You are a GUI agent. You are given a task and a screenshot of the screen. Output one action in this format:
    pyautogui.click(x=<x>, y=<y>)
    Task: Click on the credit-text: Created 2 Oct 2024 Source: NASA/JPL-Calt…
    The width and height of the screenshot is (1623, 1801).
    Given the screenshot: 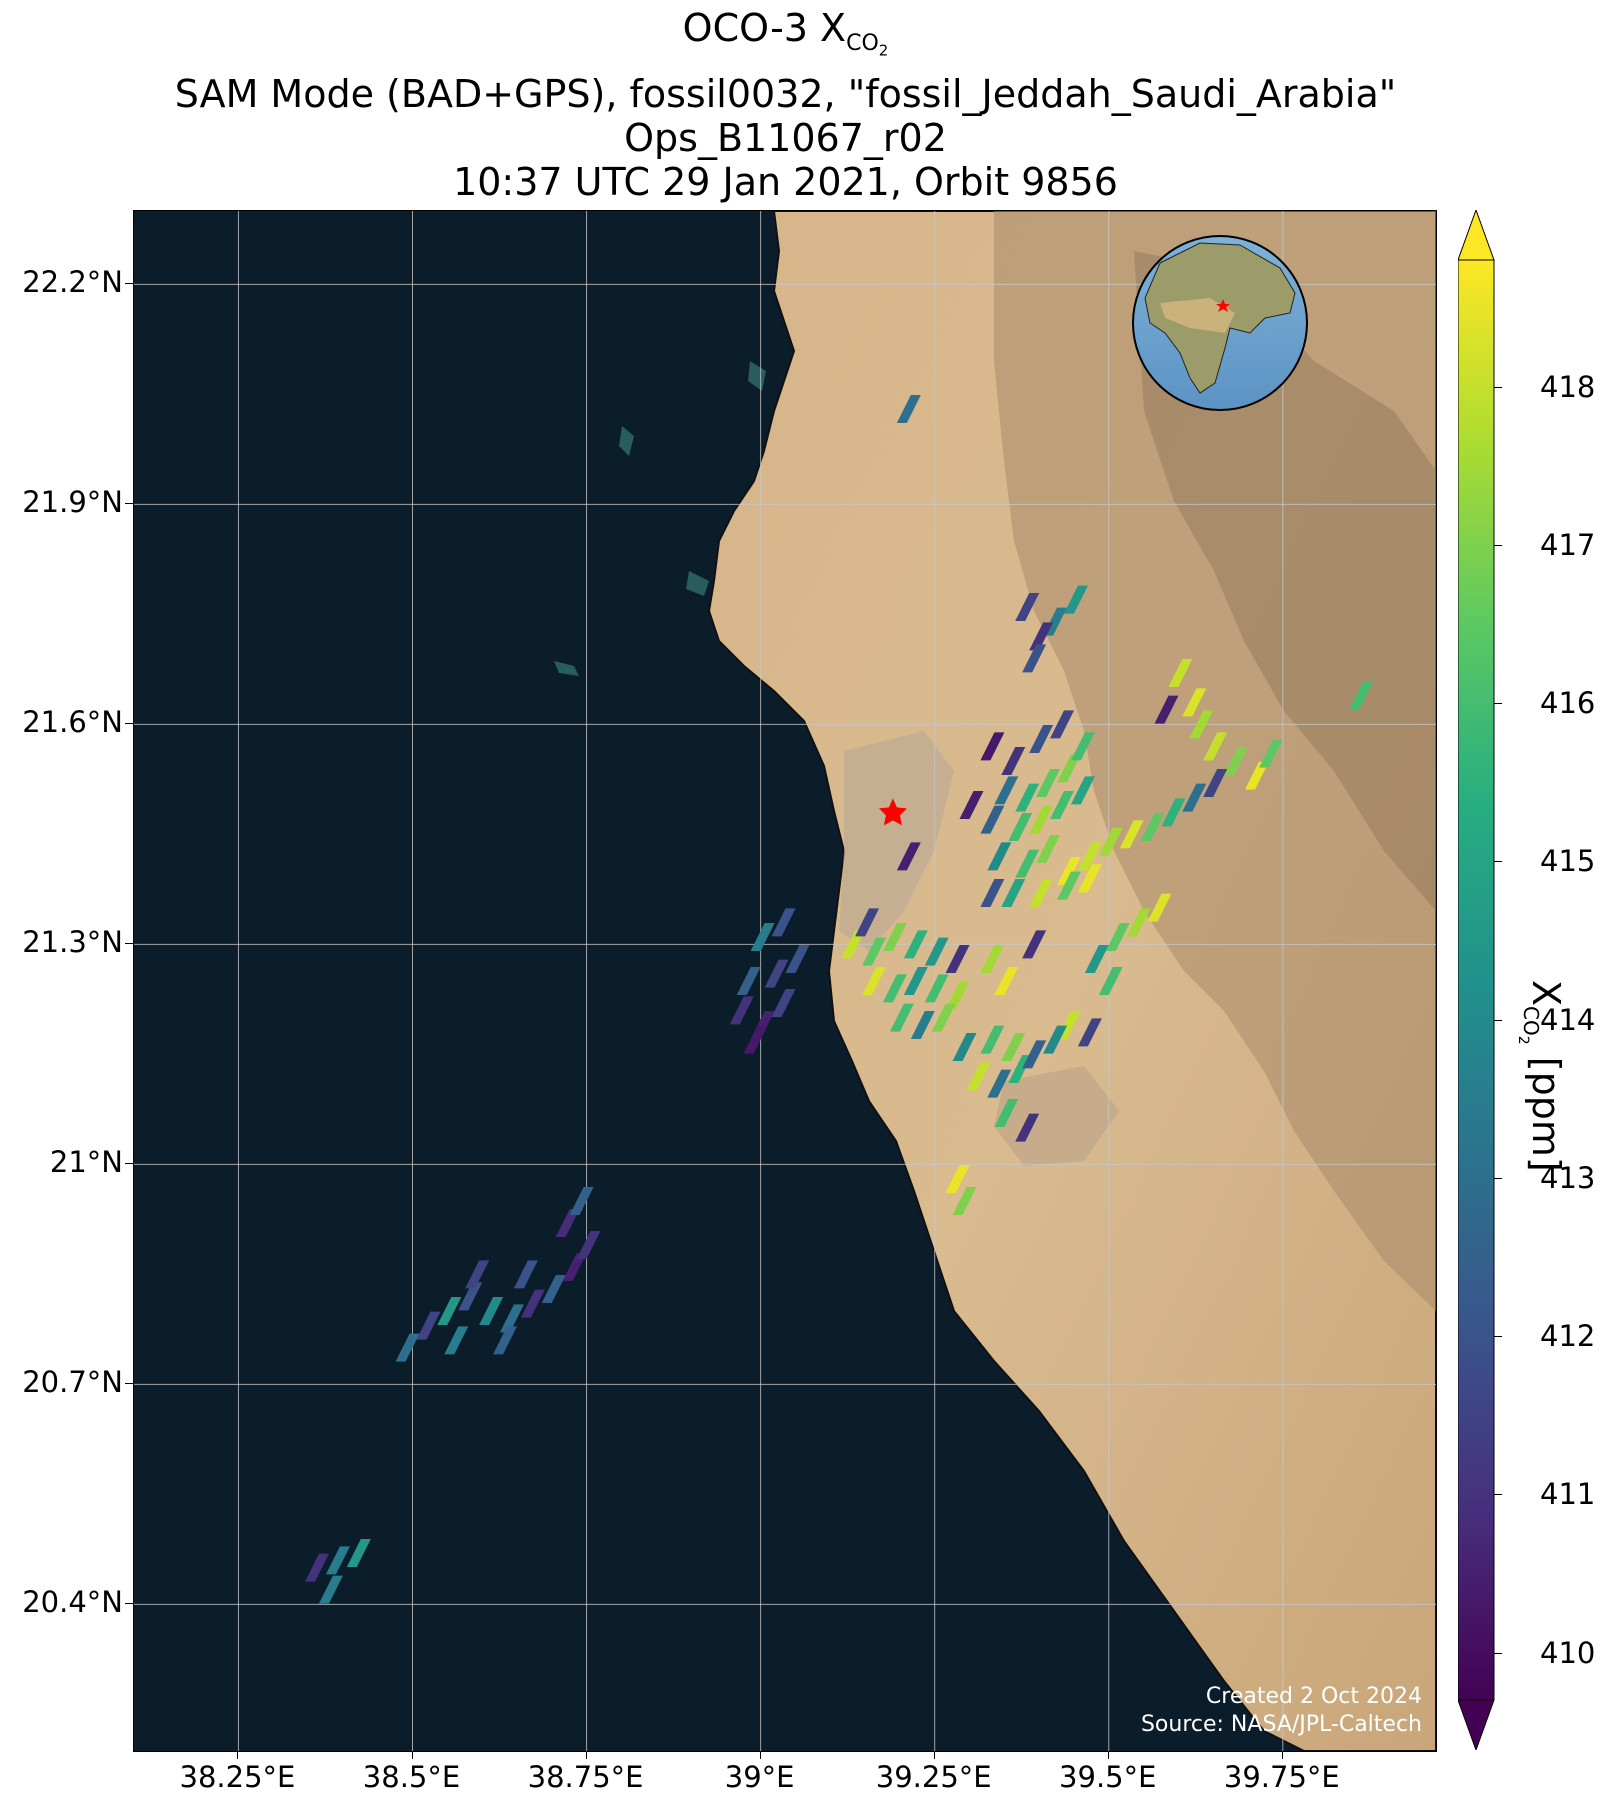 What is the action you would take?
    pyautogui.click(x=1281, y=1711)
    